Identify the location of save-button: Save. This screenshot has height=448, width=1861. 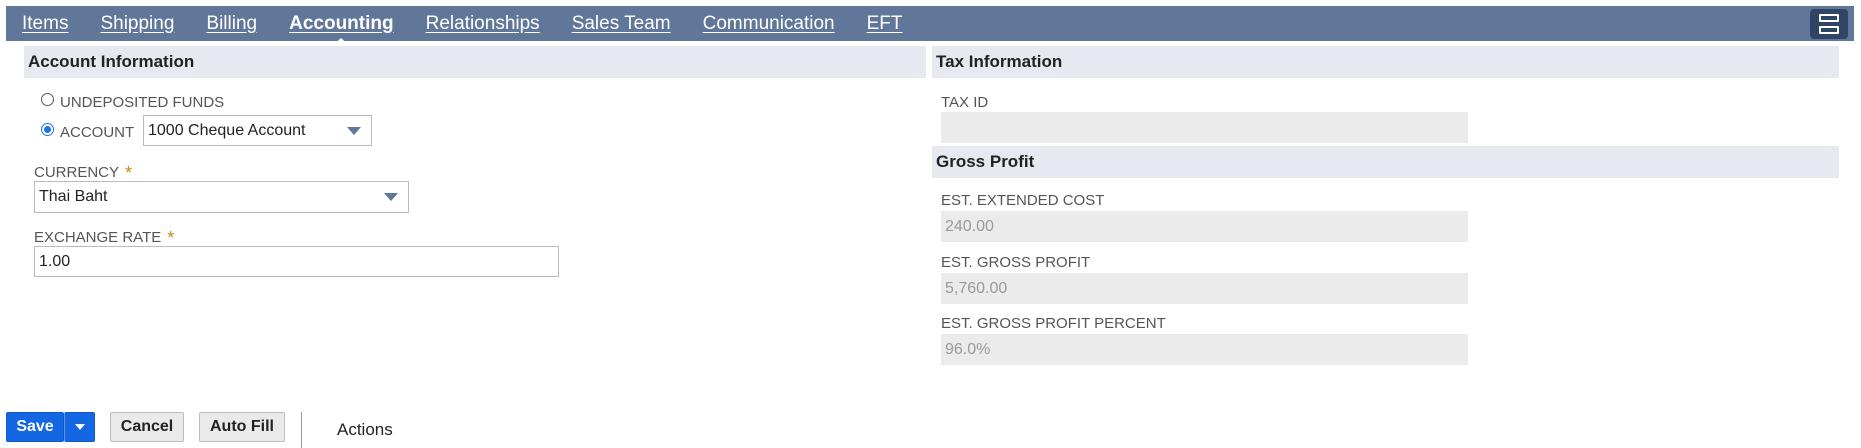
(35, 427).